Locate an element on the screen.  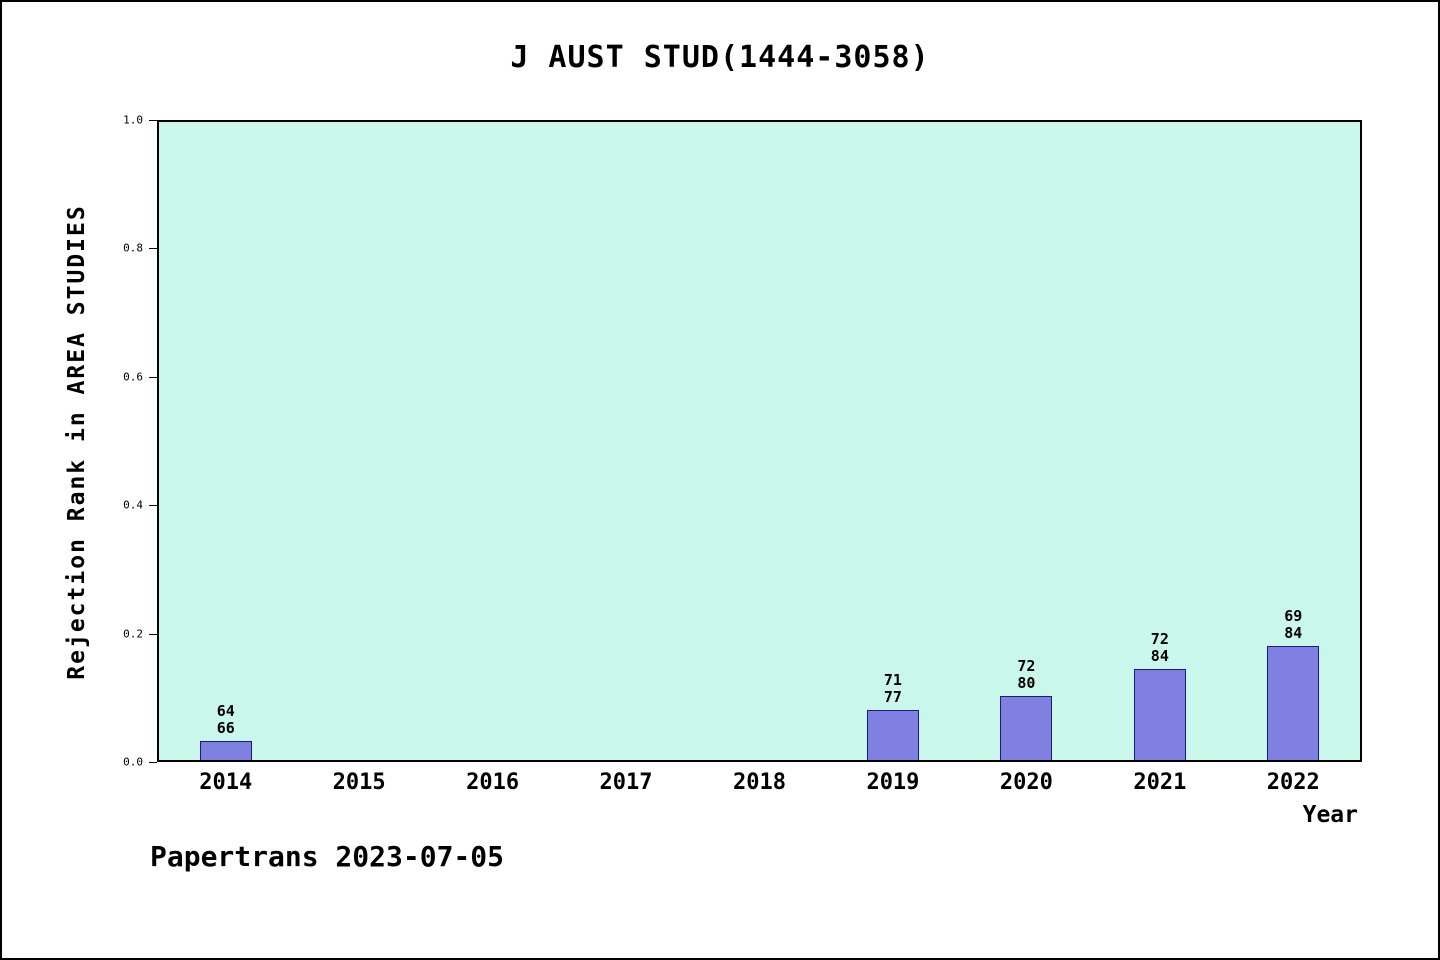
y-tick-label: 0.6 is located at coordinates (133, 377).